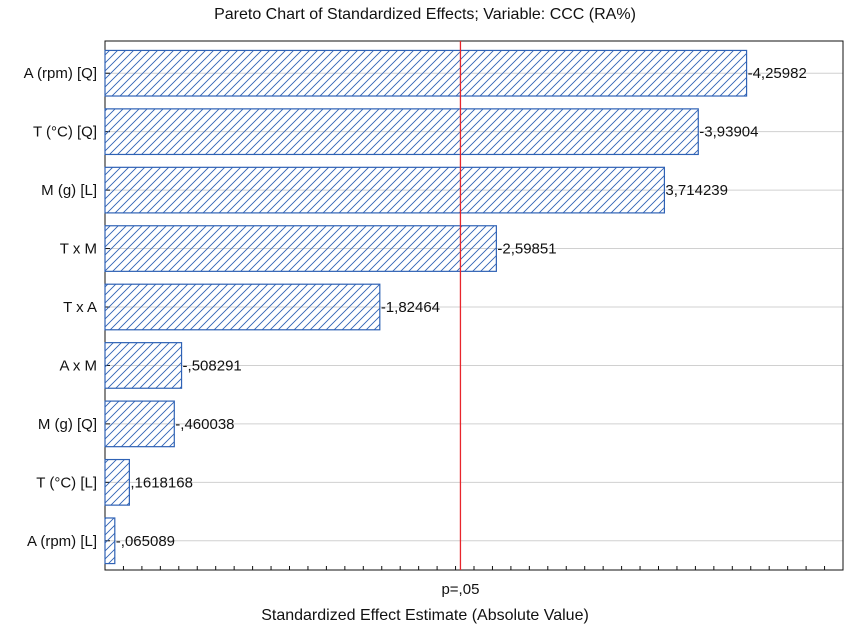 The image size is (850, 634). I want to click on category-label: A (rpm) [L], so click(62, 541).